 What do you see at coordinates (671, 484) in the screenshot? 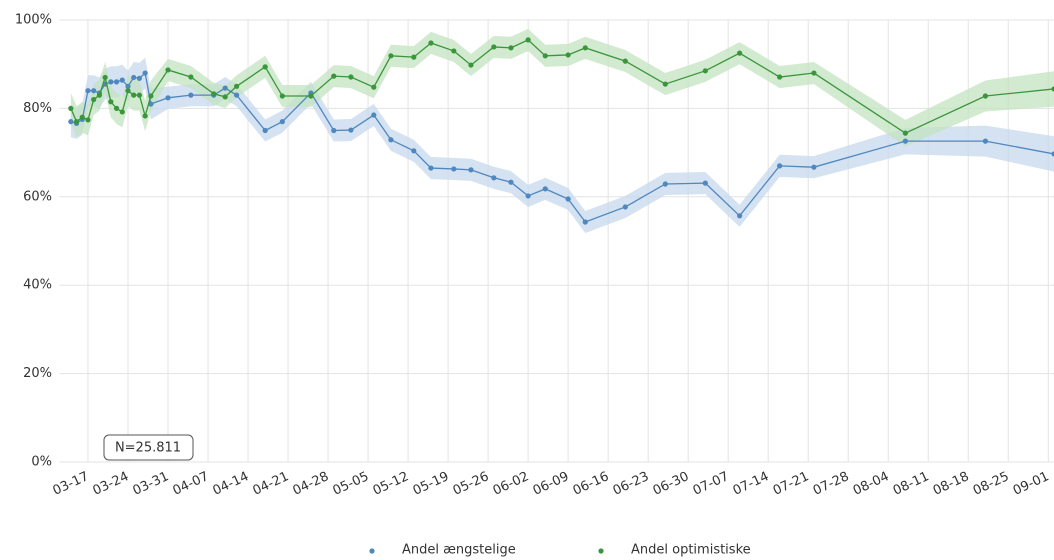
I see `x-tick-label: 06-30` at bounding box center [671, 484].